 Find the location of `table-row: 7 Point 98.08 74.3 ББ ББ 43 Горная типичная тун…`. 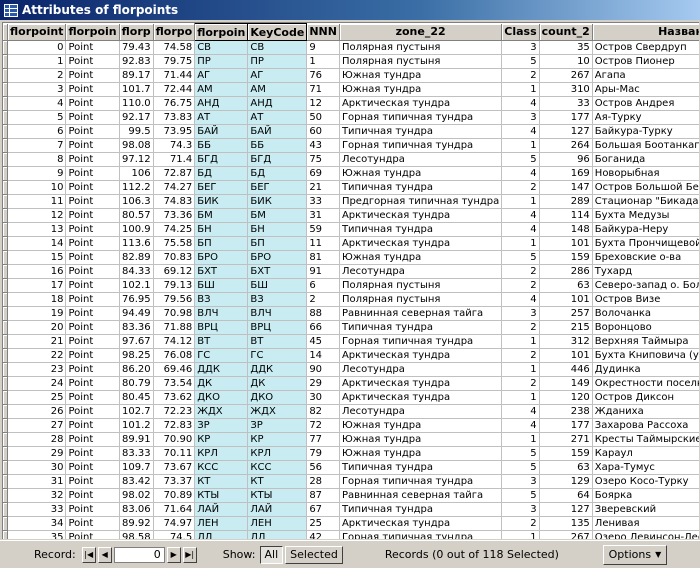

table-row: 7 Point 98.08 74.3 ББ ББ 43 Горная типичная тун… is located at coordinates (351, 145).